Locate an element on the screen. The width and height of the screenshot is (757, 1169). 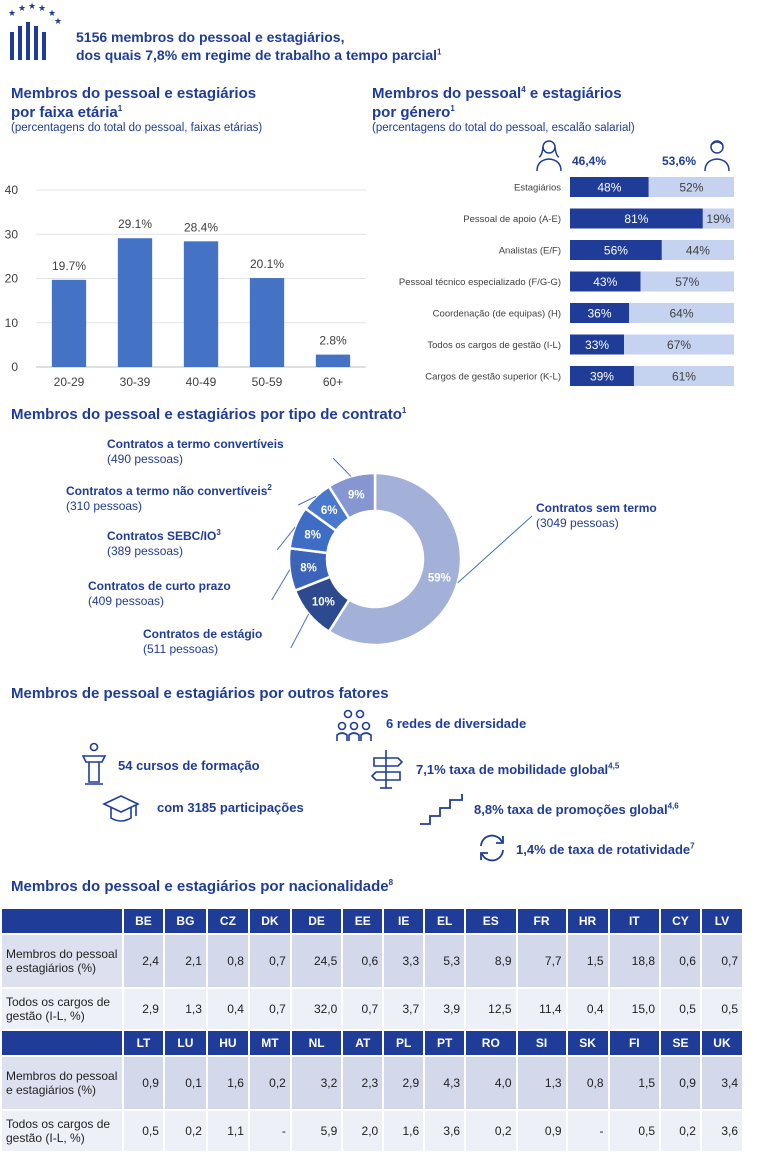
country-code-cell: AT is located at coordinates (363, 1043).